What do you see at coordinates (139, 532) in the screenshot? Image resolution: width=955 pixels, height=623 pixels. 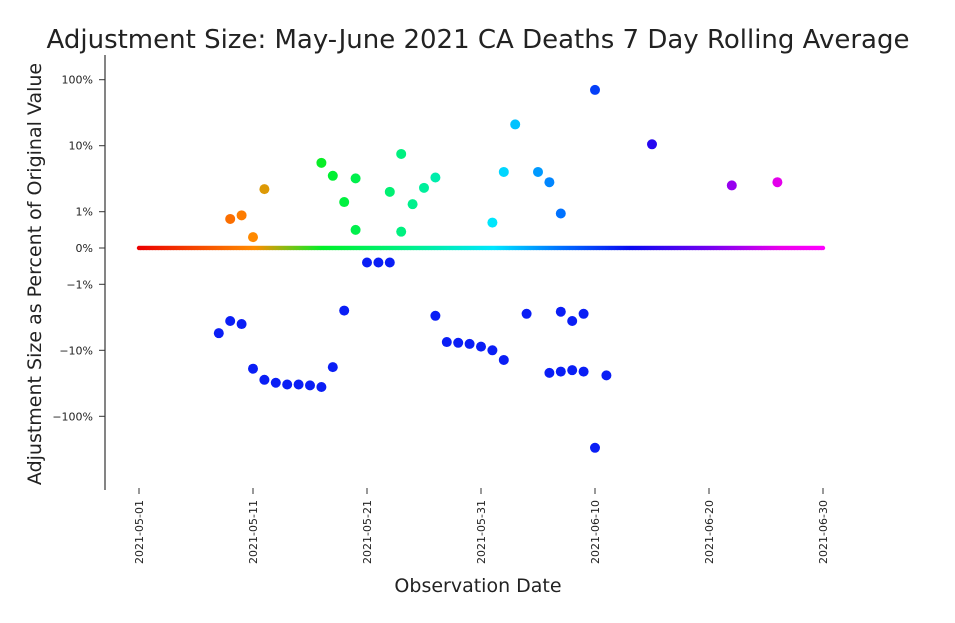 I see `x-tick-label: 2021-05-01` at bounding box center [139, 532].